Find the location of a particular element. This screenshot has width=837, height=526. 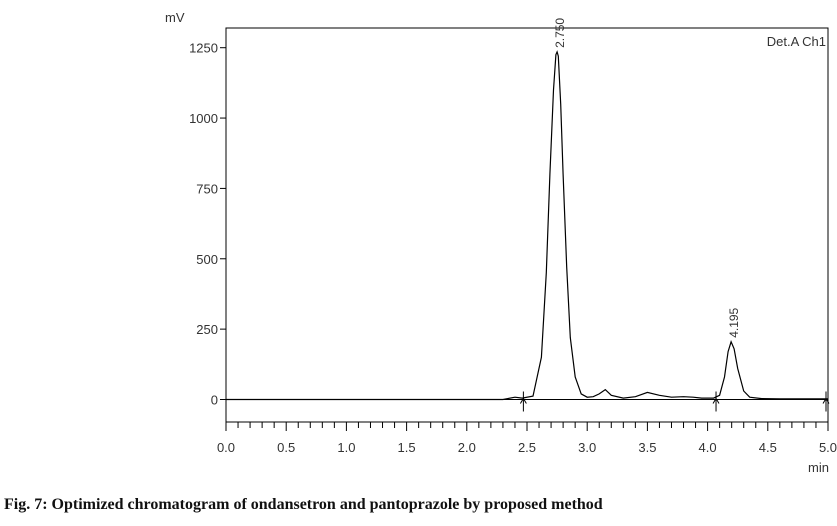

y-tick-label: 500 is located at coordinates (207, 259).